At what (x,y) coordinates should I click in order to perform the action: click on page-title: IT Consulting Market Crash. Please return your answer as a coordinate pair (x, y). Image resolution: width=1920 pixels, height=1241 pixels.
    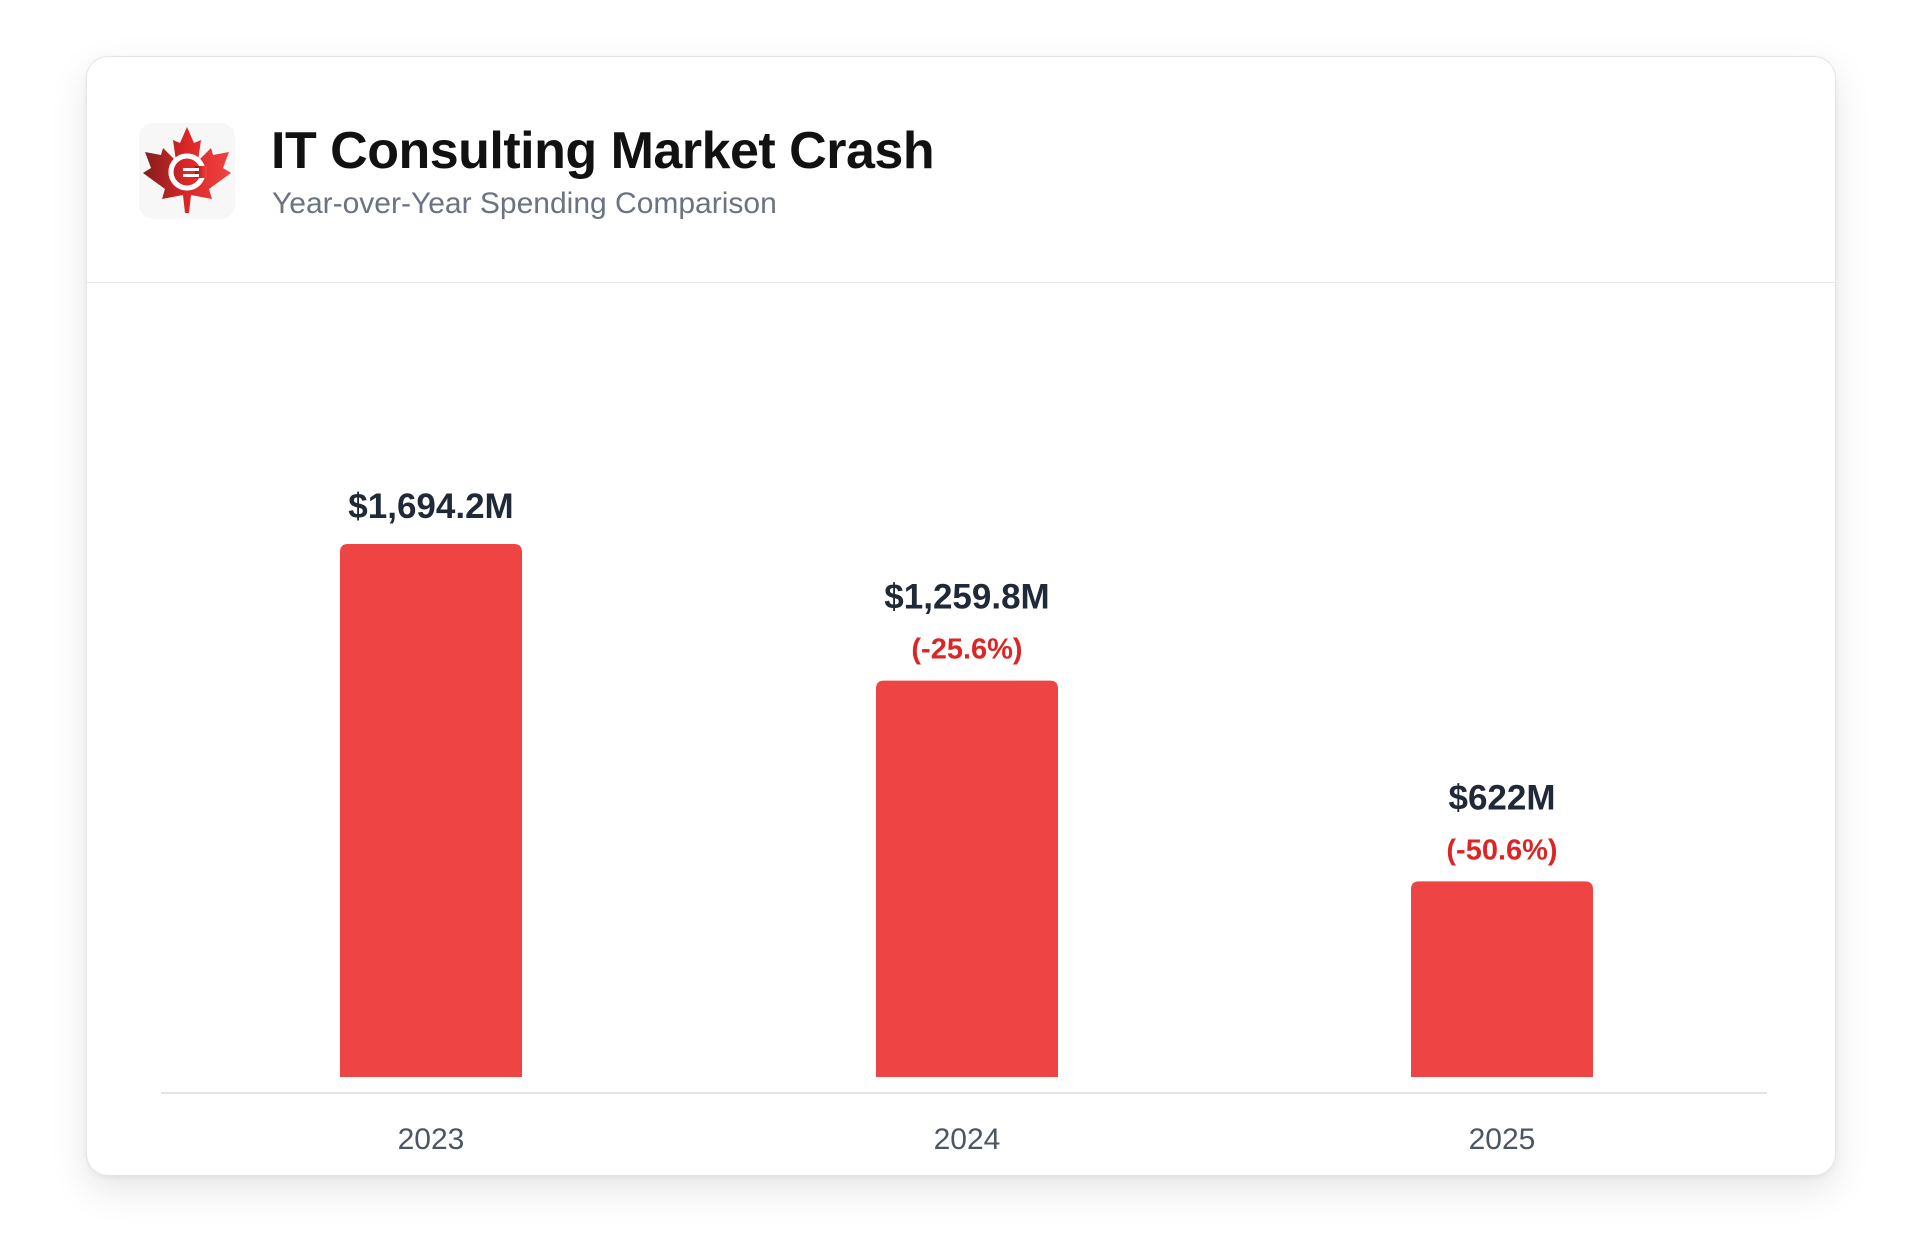
    Looking at the image, I should click on (603, 151).